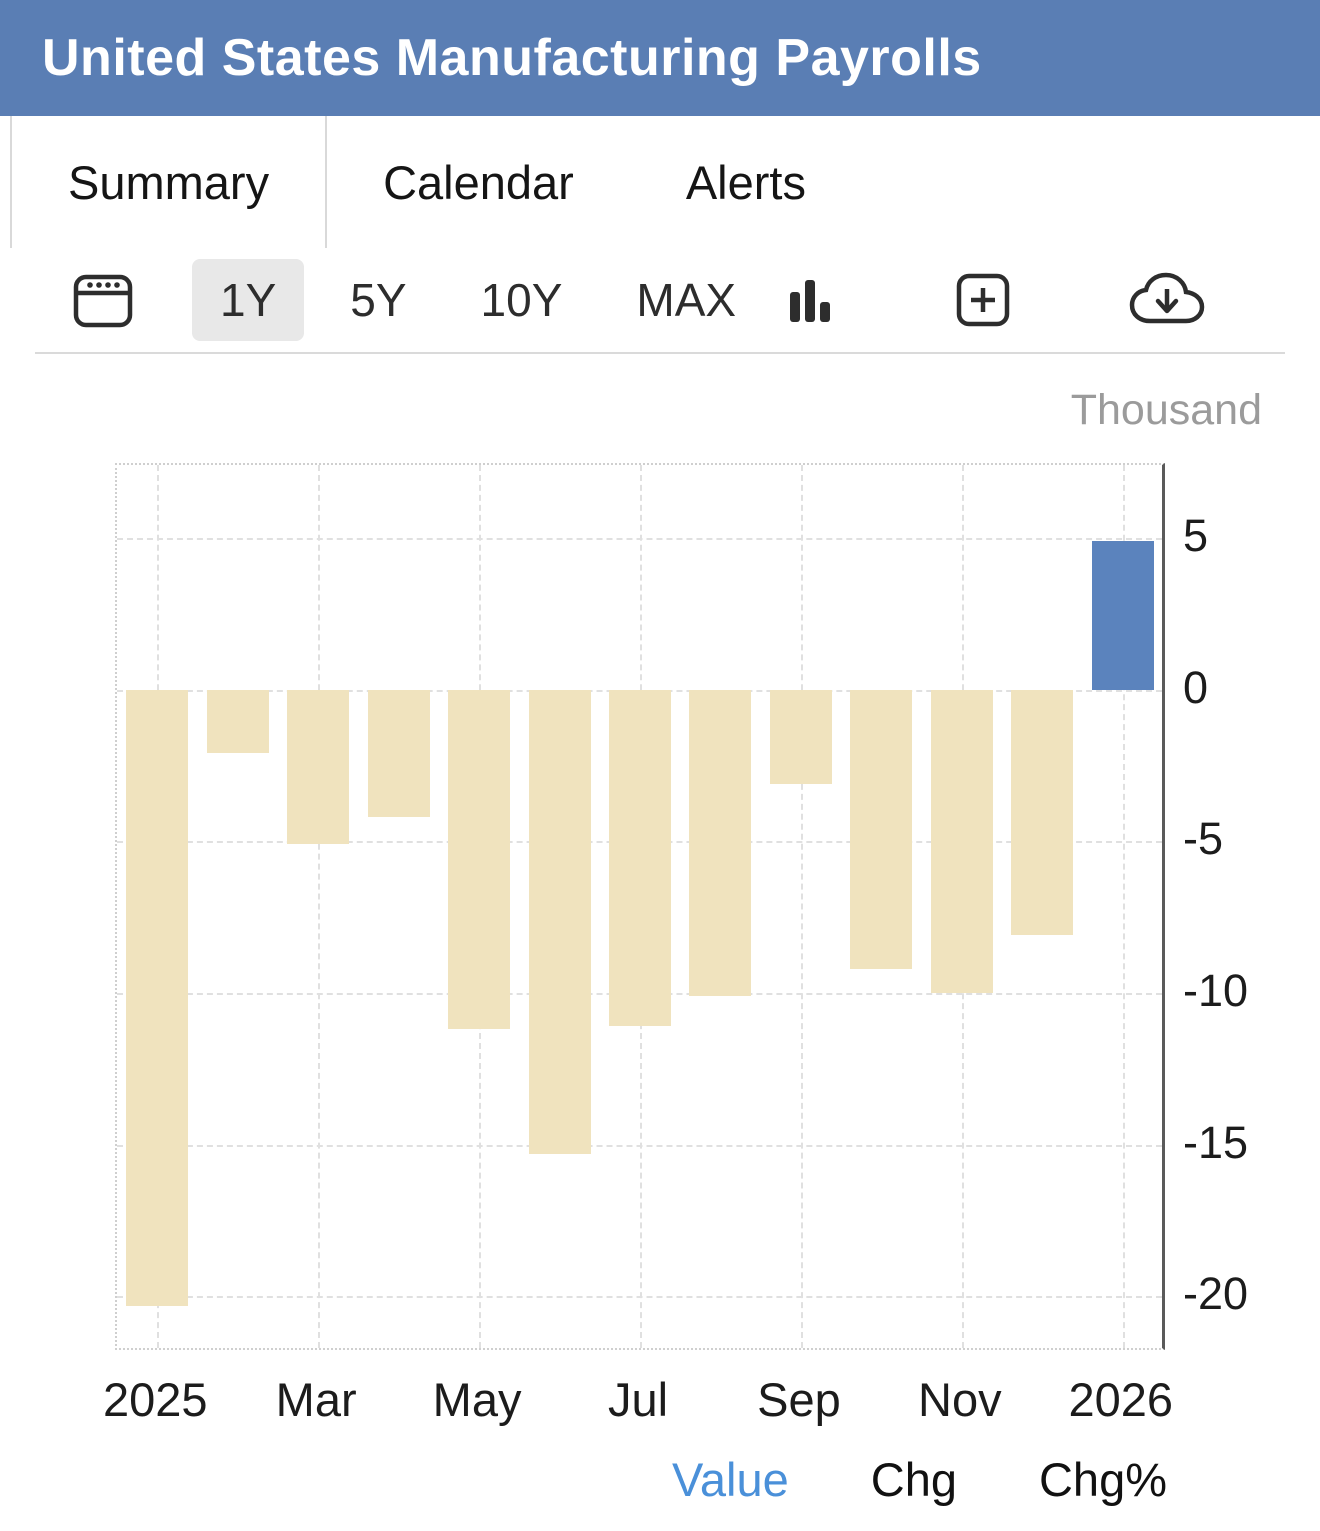 This screenshot has height=1531, width=1320. Describe the element at coordinates (157, 997) in the screenshot. I see `bar-jan-2025` at that location.